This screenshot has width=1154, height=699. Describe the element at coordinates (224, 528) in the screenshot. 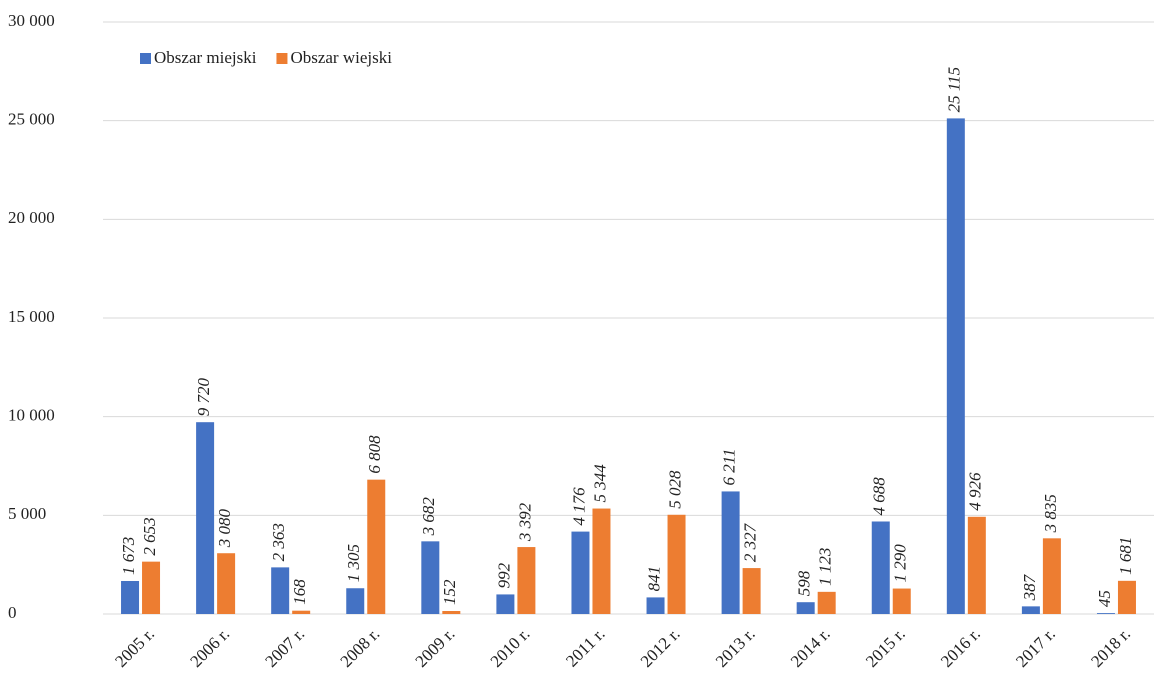

I see `data-label: 3 080` at that location.